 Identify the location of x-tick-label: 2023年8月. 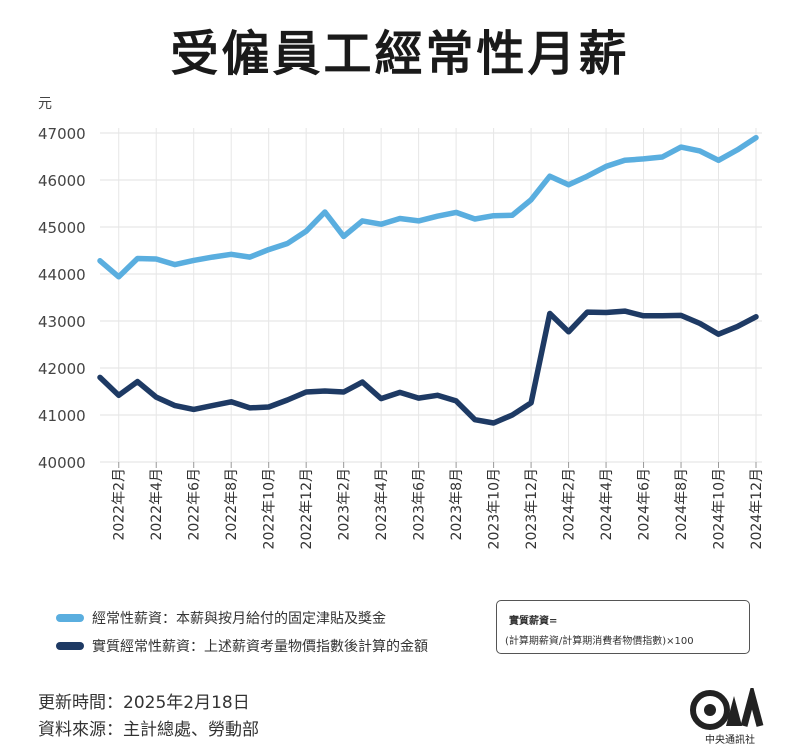
(457, 504).